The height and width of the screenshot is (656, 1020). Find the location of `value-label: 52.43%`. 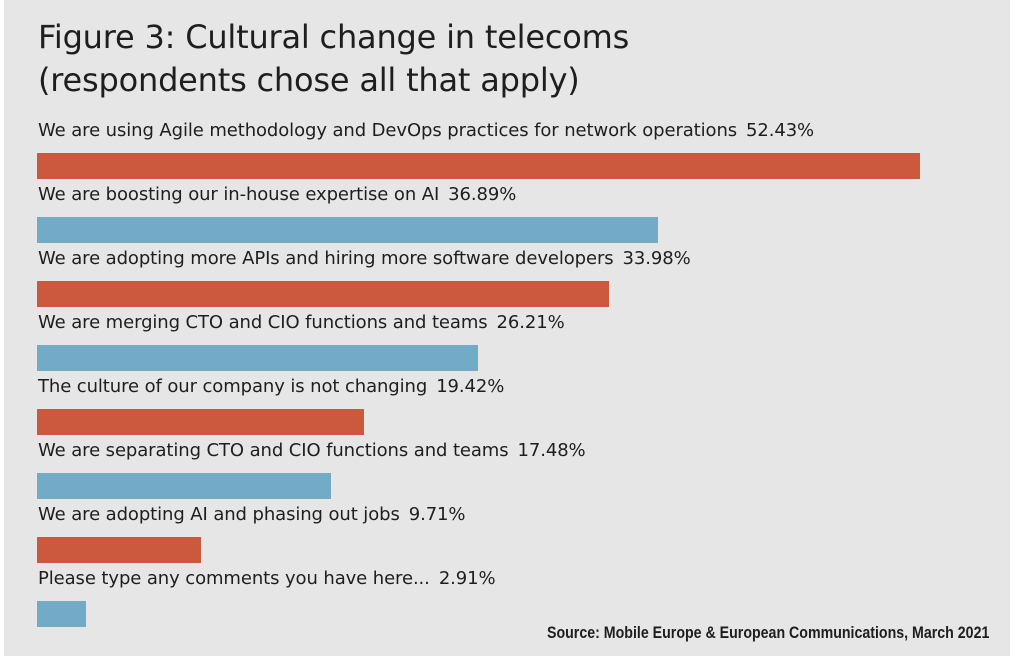

value-label: 52.43% is located at coordinates (780, 130).